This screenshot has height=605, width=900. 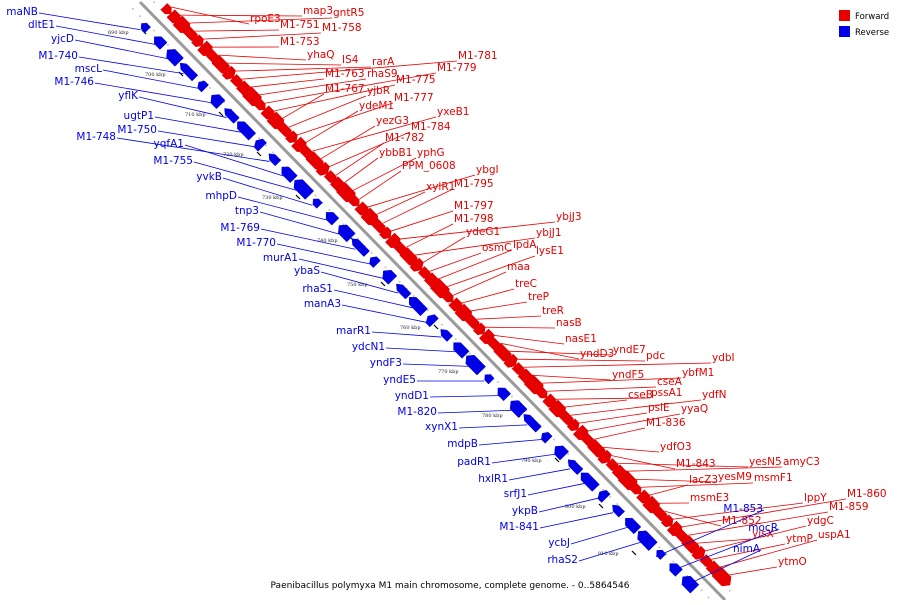 I want to click on forward-gene-label: IS4, so click(x=350, y=60).